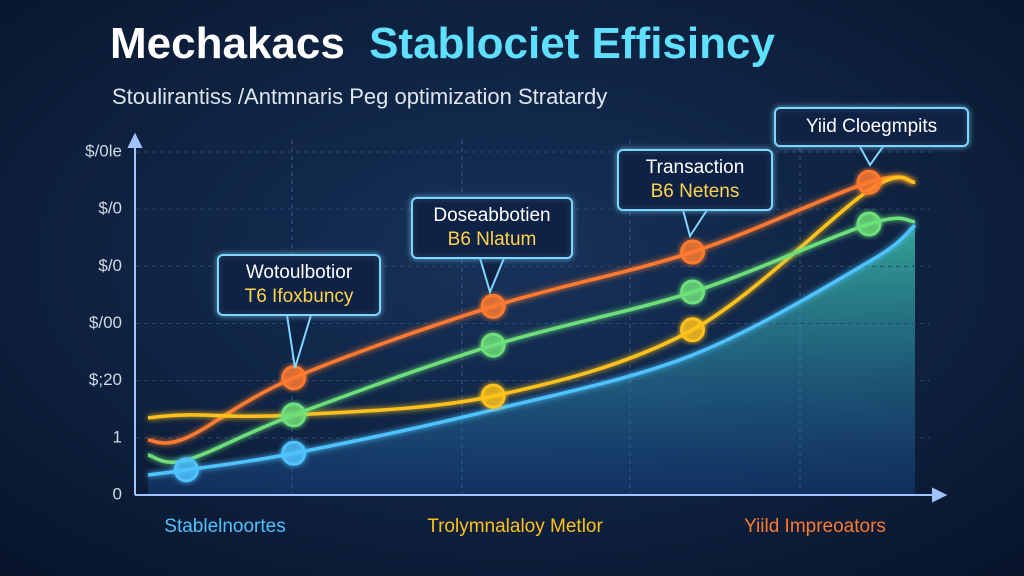 The height and width of the screenshot is (576, 1024). Describe the element at coordinates (117, 436) in the screenshot. I see `y-tick-label: 1` at that location.